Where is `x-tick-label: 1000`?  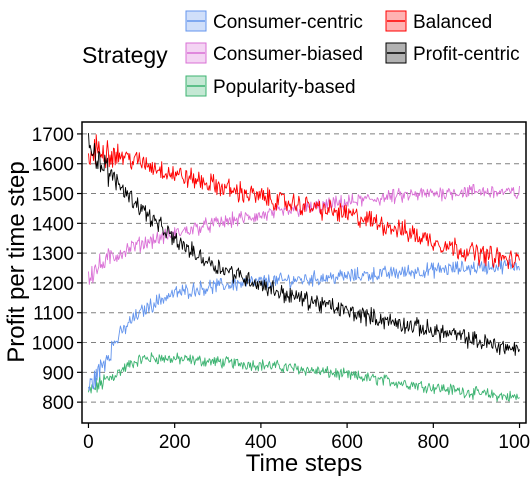 x-tick-label: 1000 is located at coordinates (514, 442).